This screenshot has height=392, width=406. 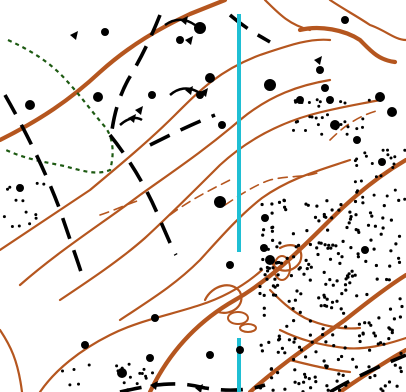 I want to click on form-line, so click(x=355, y=125).